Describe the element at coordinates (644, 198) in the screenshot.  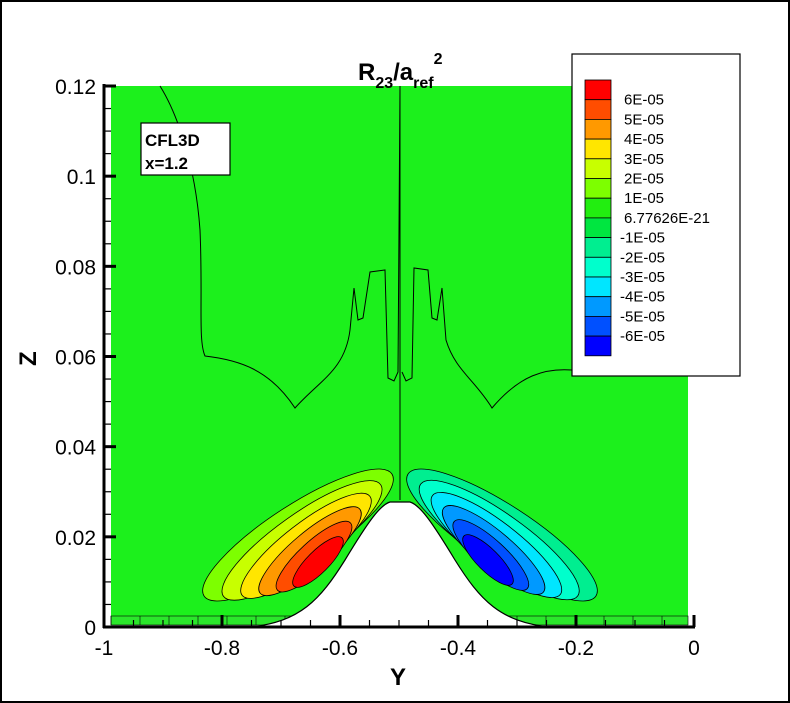
I see `legend-label: 1E-05` at that location.